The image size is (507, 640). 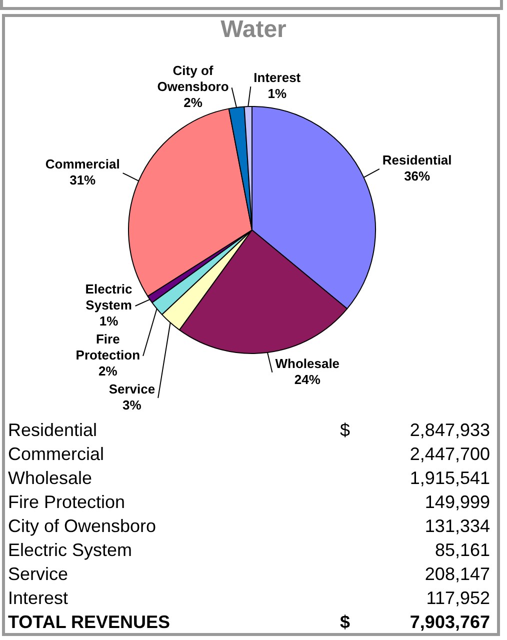 What do you see at coordinates (132, 405) in the screenshot?
I see `data-label: 3%` at bounding box center [132, 405].